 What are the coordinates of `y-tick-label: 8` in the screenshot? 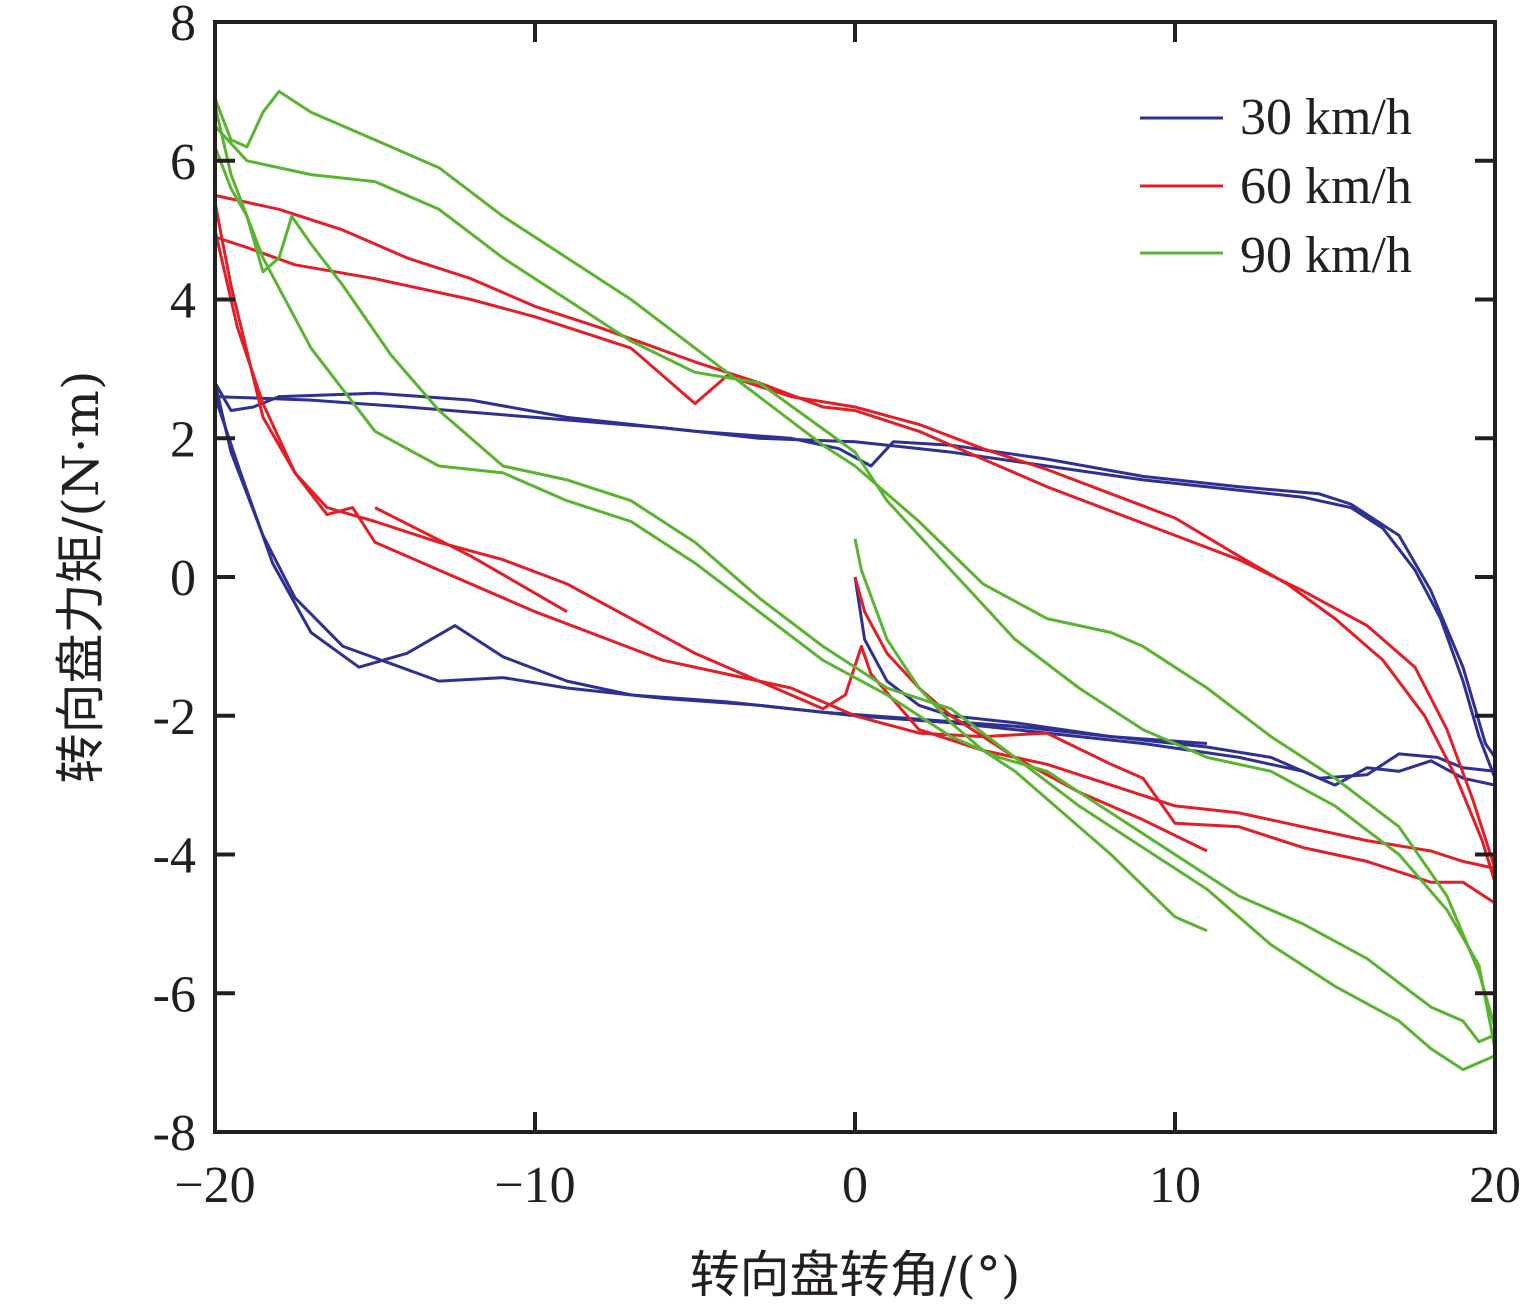 It's located at (183, 26).